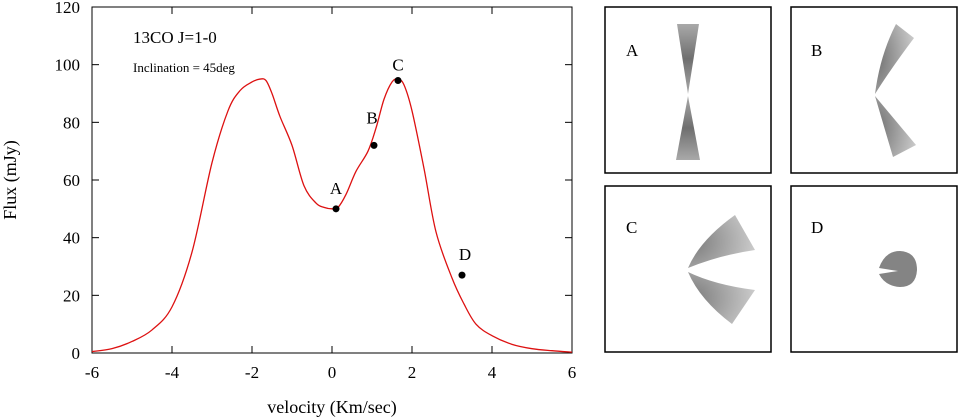 The width and height of the screenshot is (960, 417). What do you see at coordinates (172, 372) in the screenshot?
I see `x-tick-label: -4` at bounding box center [172, 372].